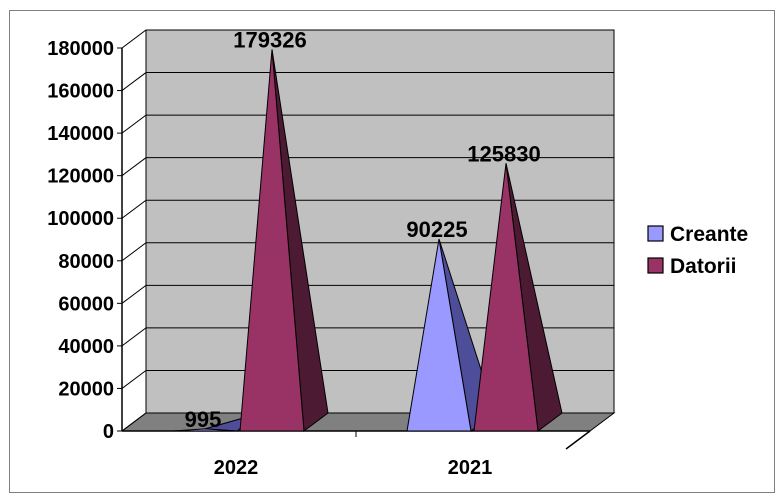  I want to click on y-tick-label: 60000, so click(86, 304).